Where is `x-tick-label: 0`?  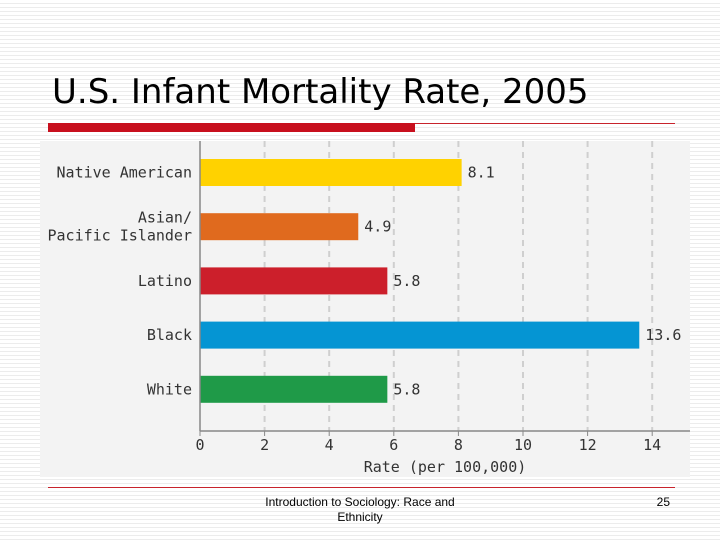
x-tick-label: 0 is located at coordinates (199, 445).